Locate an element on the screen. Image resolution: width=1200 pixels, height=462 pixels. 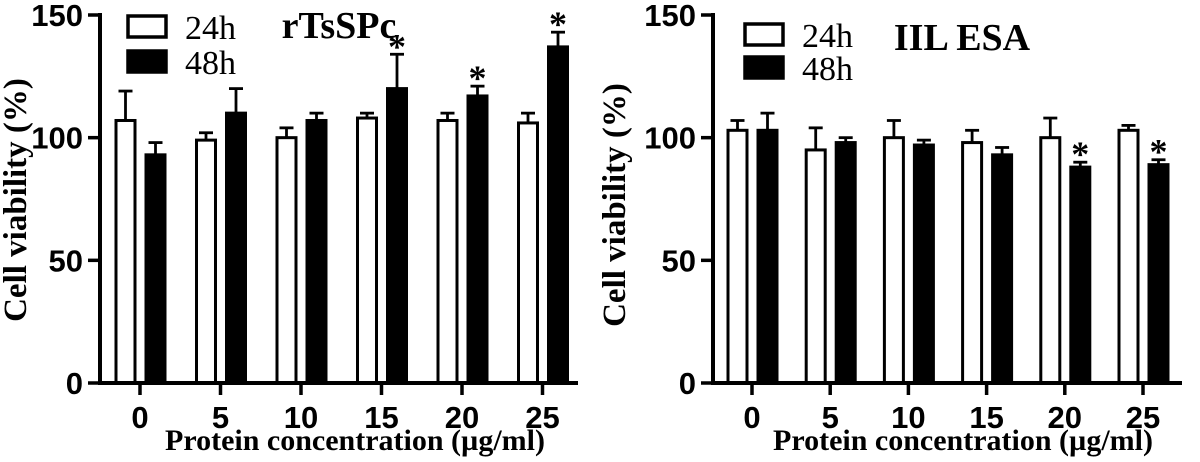
panel-title: IIL ESA is located at coordinates (962, 38).